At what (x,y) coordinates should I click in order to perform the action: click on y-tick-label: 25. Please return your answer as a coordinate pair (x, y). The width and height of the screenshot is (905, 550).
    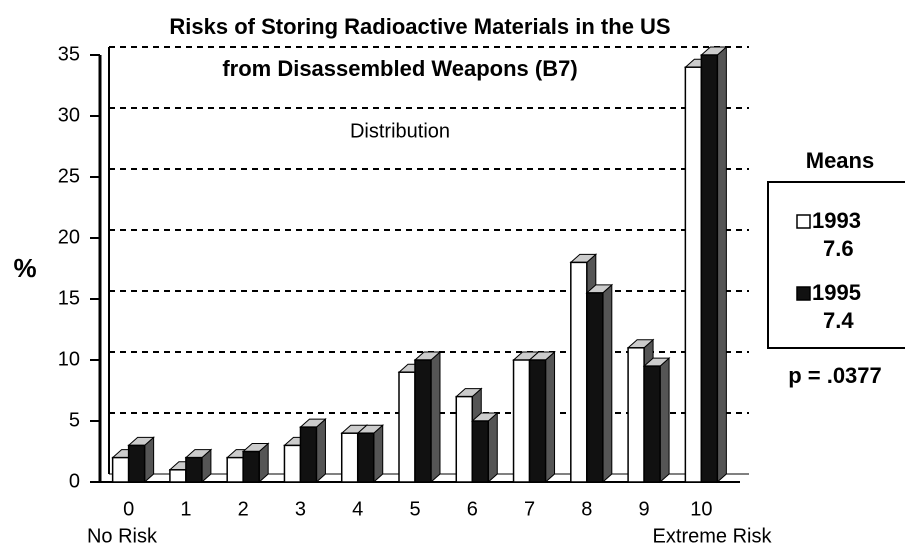
    Looking at the image, I should click on (69, 176).